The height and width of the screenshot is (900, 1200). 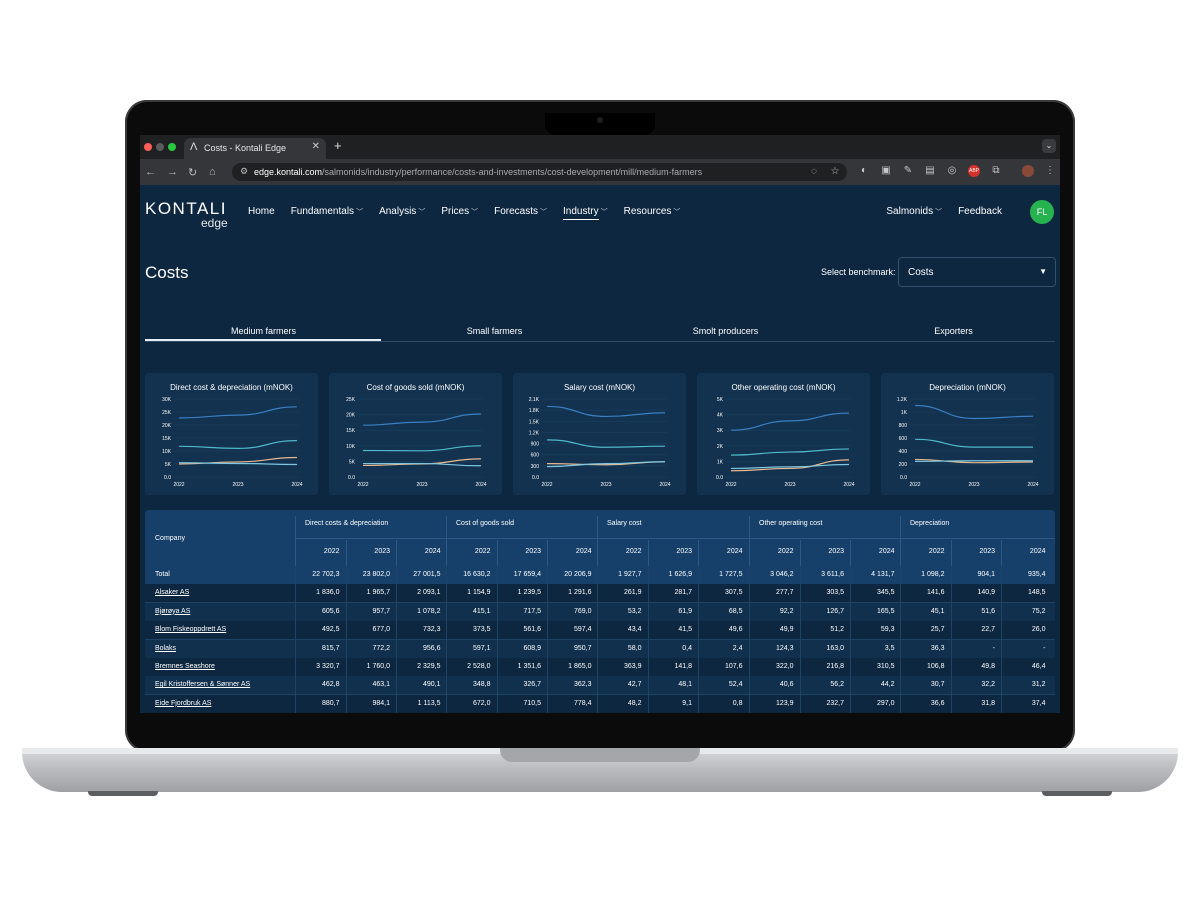 I want to click on chevron-down-icon: ﹀, so click(x=604, y=212).